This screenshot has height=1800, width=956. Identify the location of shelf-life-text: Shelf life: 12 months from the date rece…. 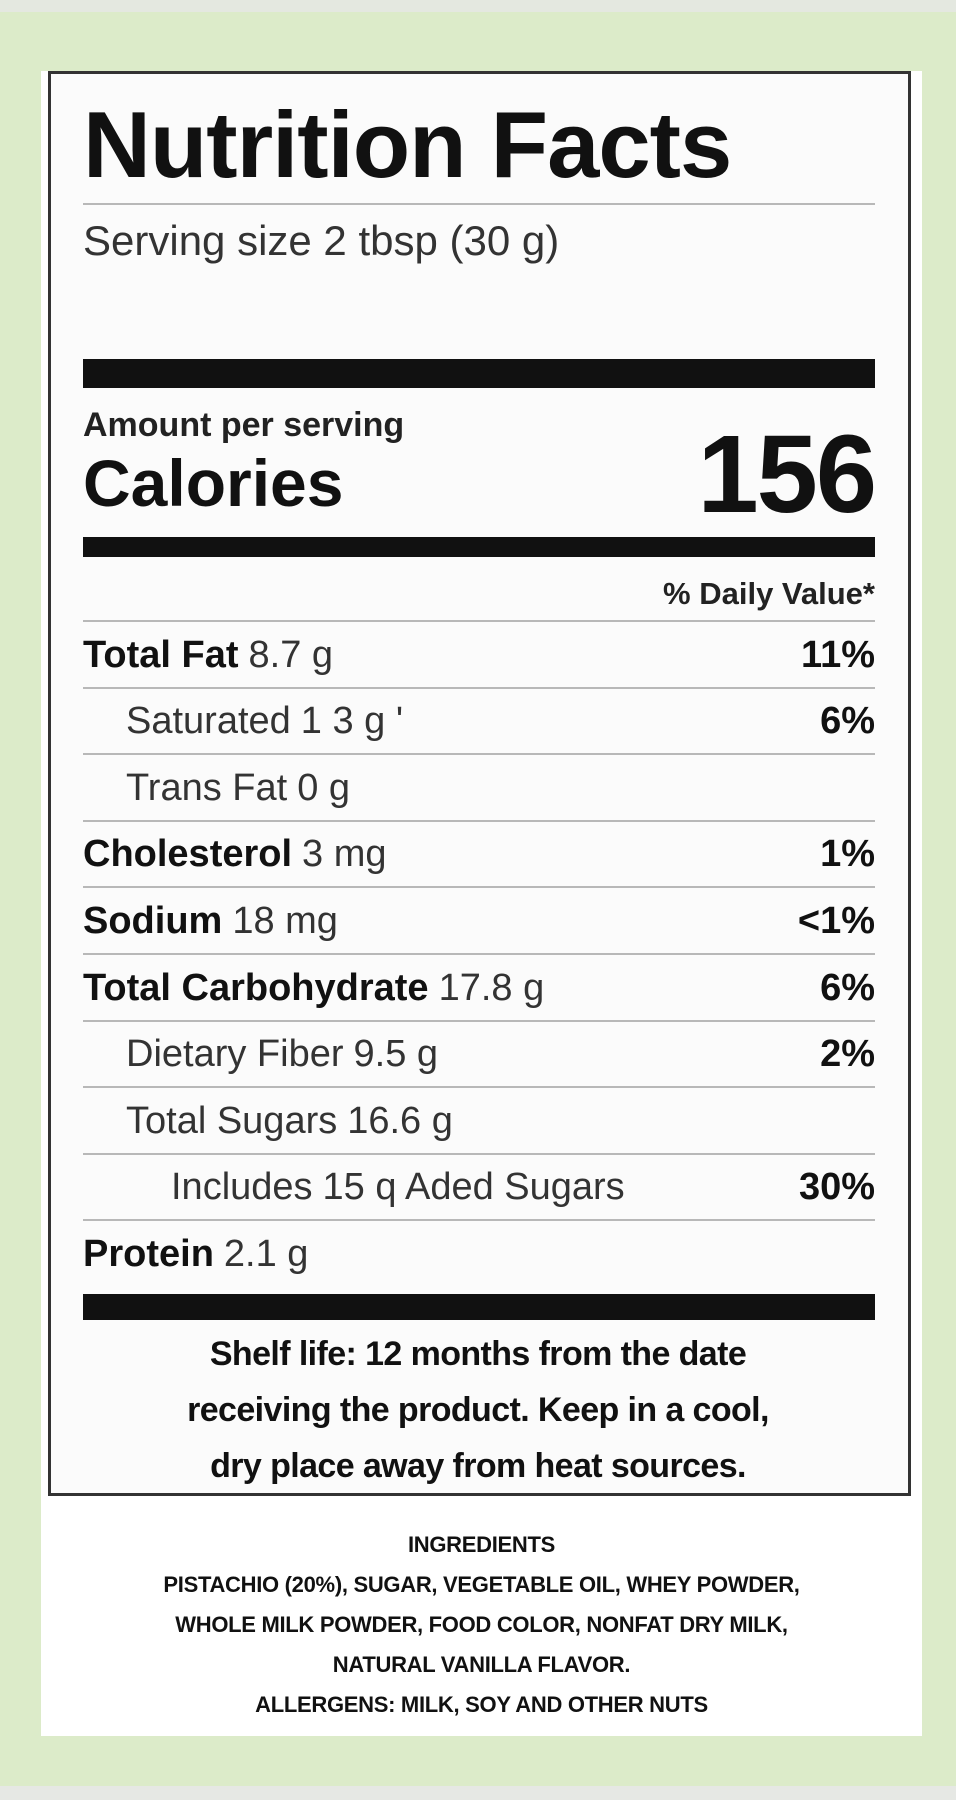
(478, 1410).